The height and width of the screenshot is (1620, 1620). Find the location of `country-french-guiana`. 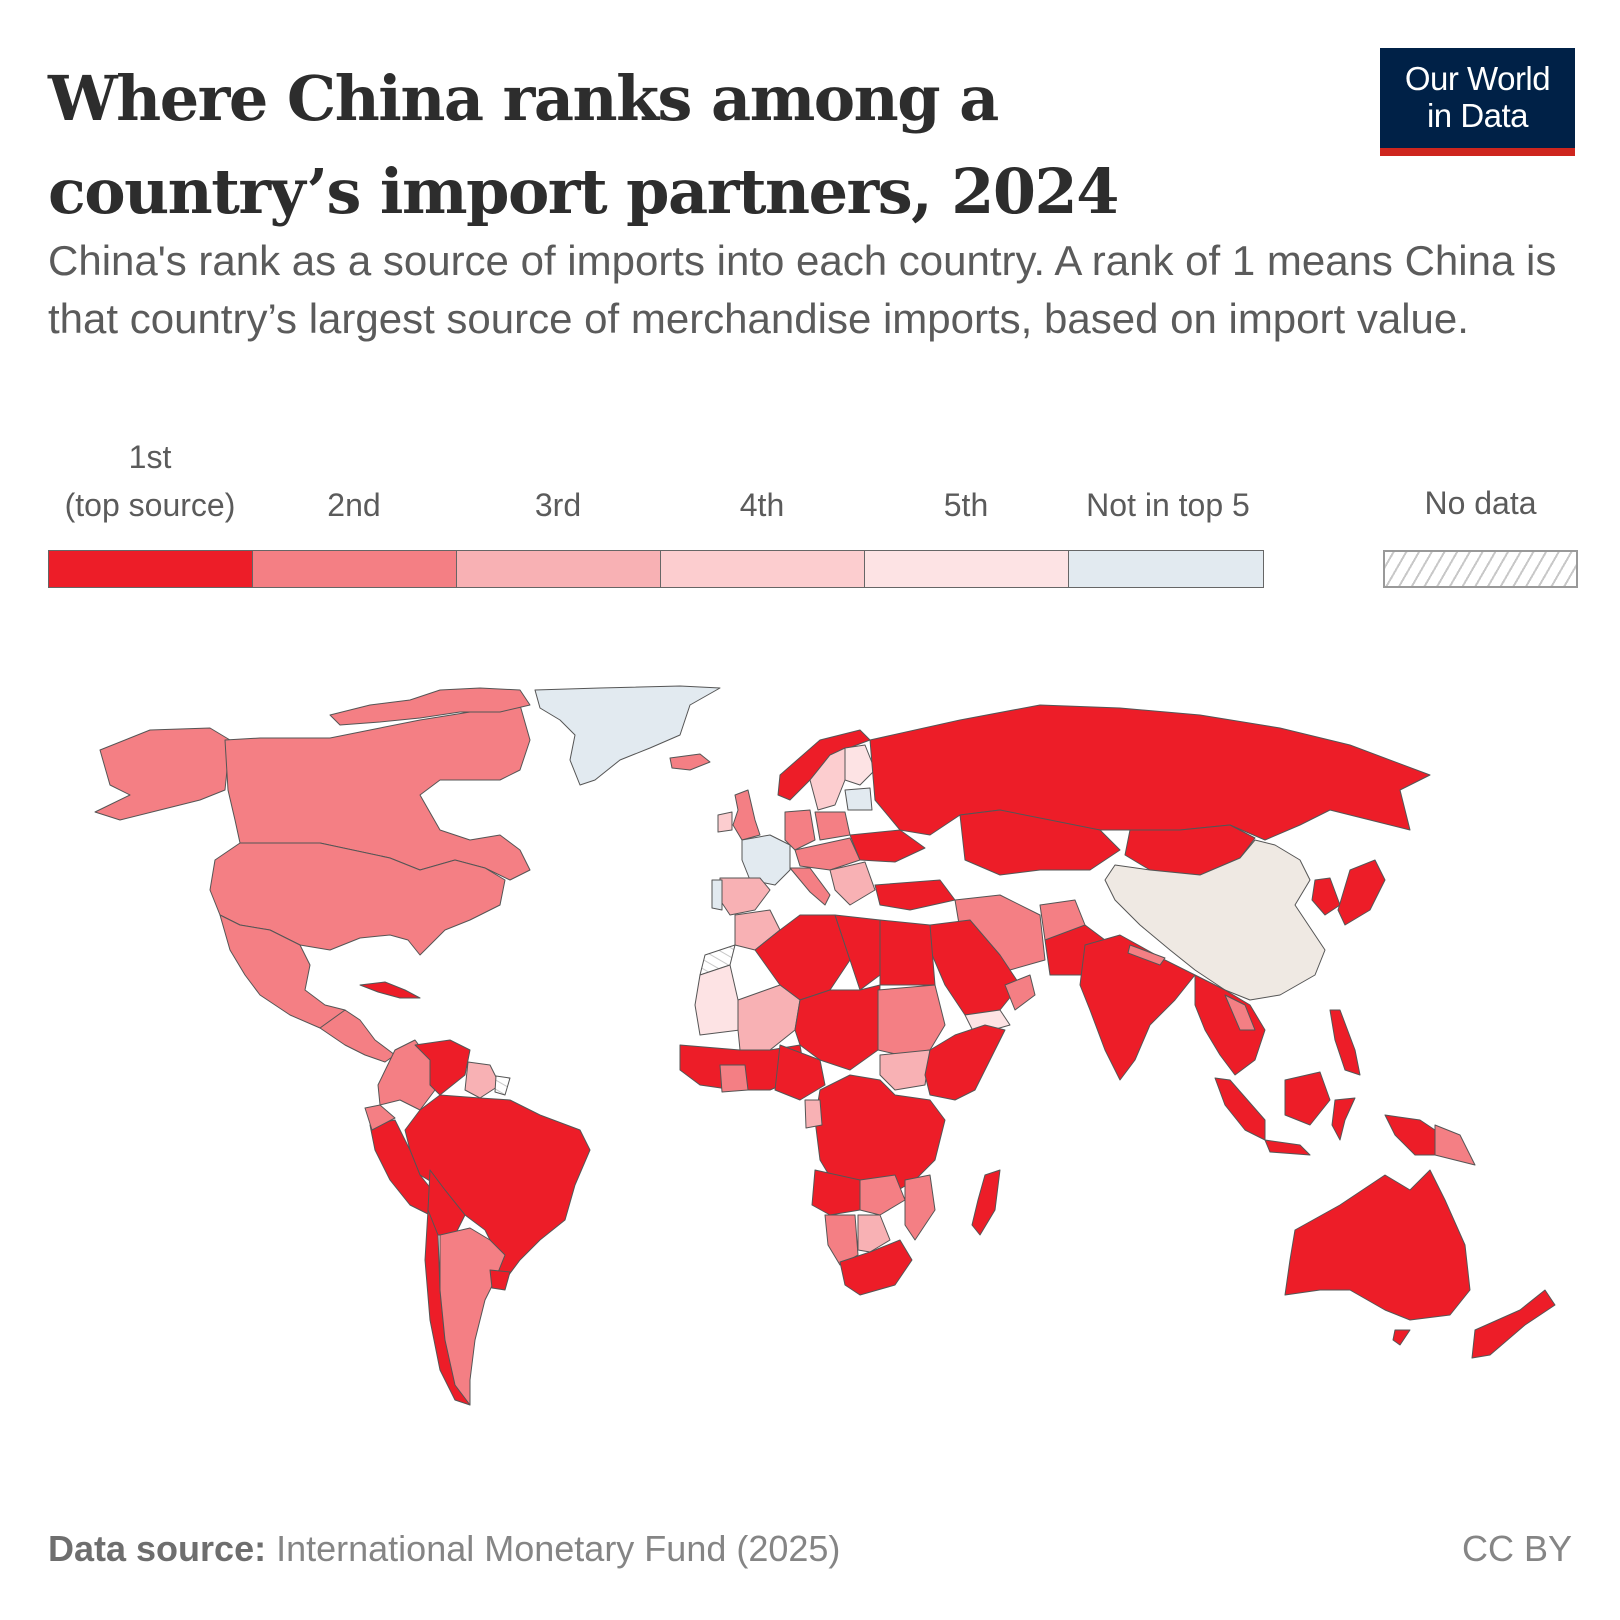

country-french-guiana is located at coordinates (502, 1085).